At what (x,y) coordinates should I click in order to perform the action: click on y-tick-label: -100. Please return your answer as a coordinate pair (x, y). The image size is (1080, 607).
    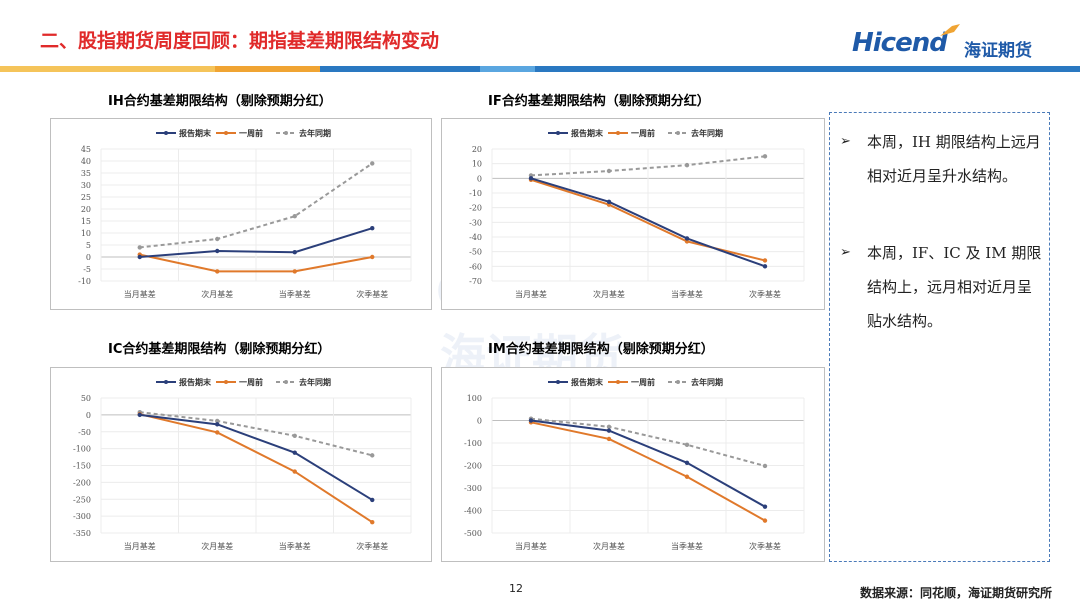
    Looking at the image, I should click on (473, 443).